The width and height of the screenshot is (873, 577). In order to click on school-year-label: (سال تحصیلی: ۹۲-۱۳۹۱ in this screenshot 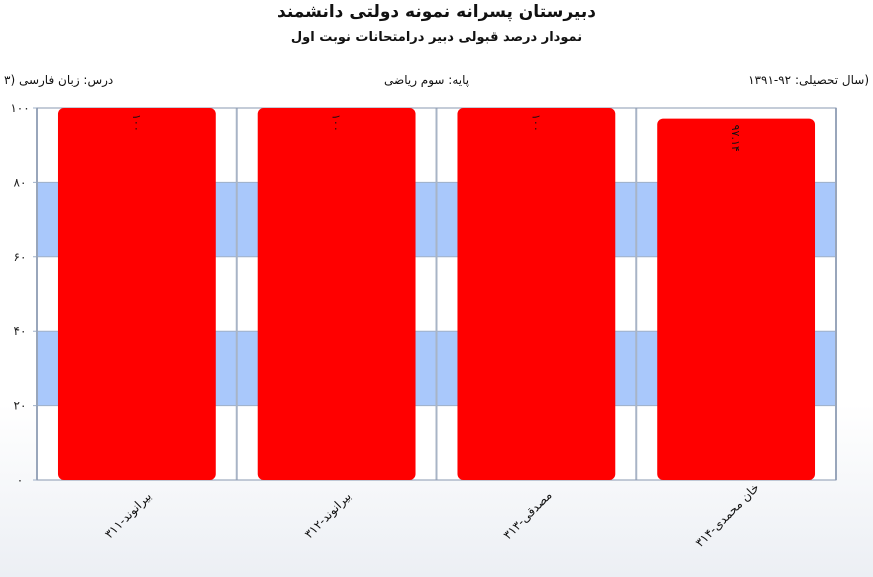, I will do `click(808, 80)`.